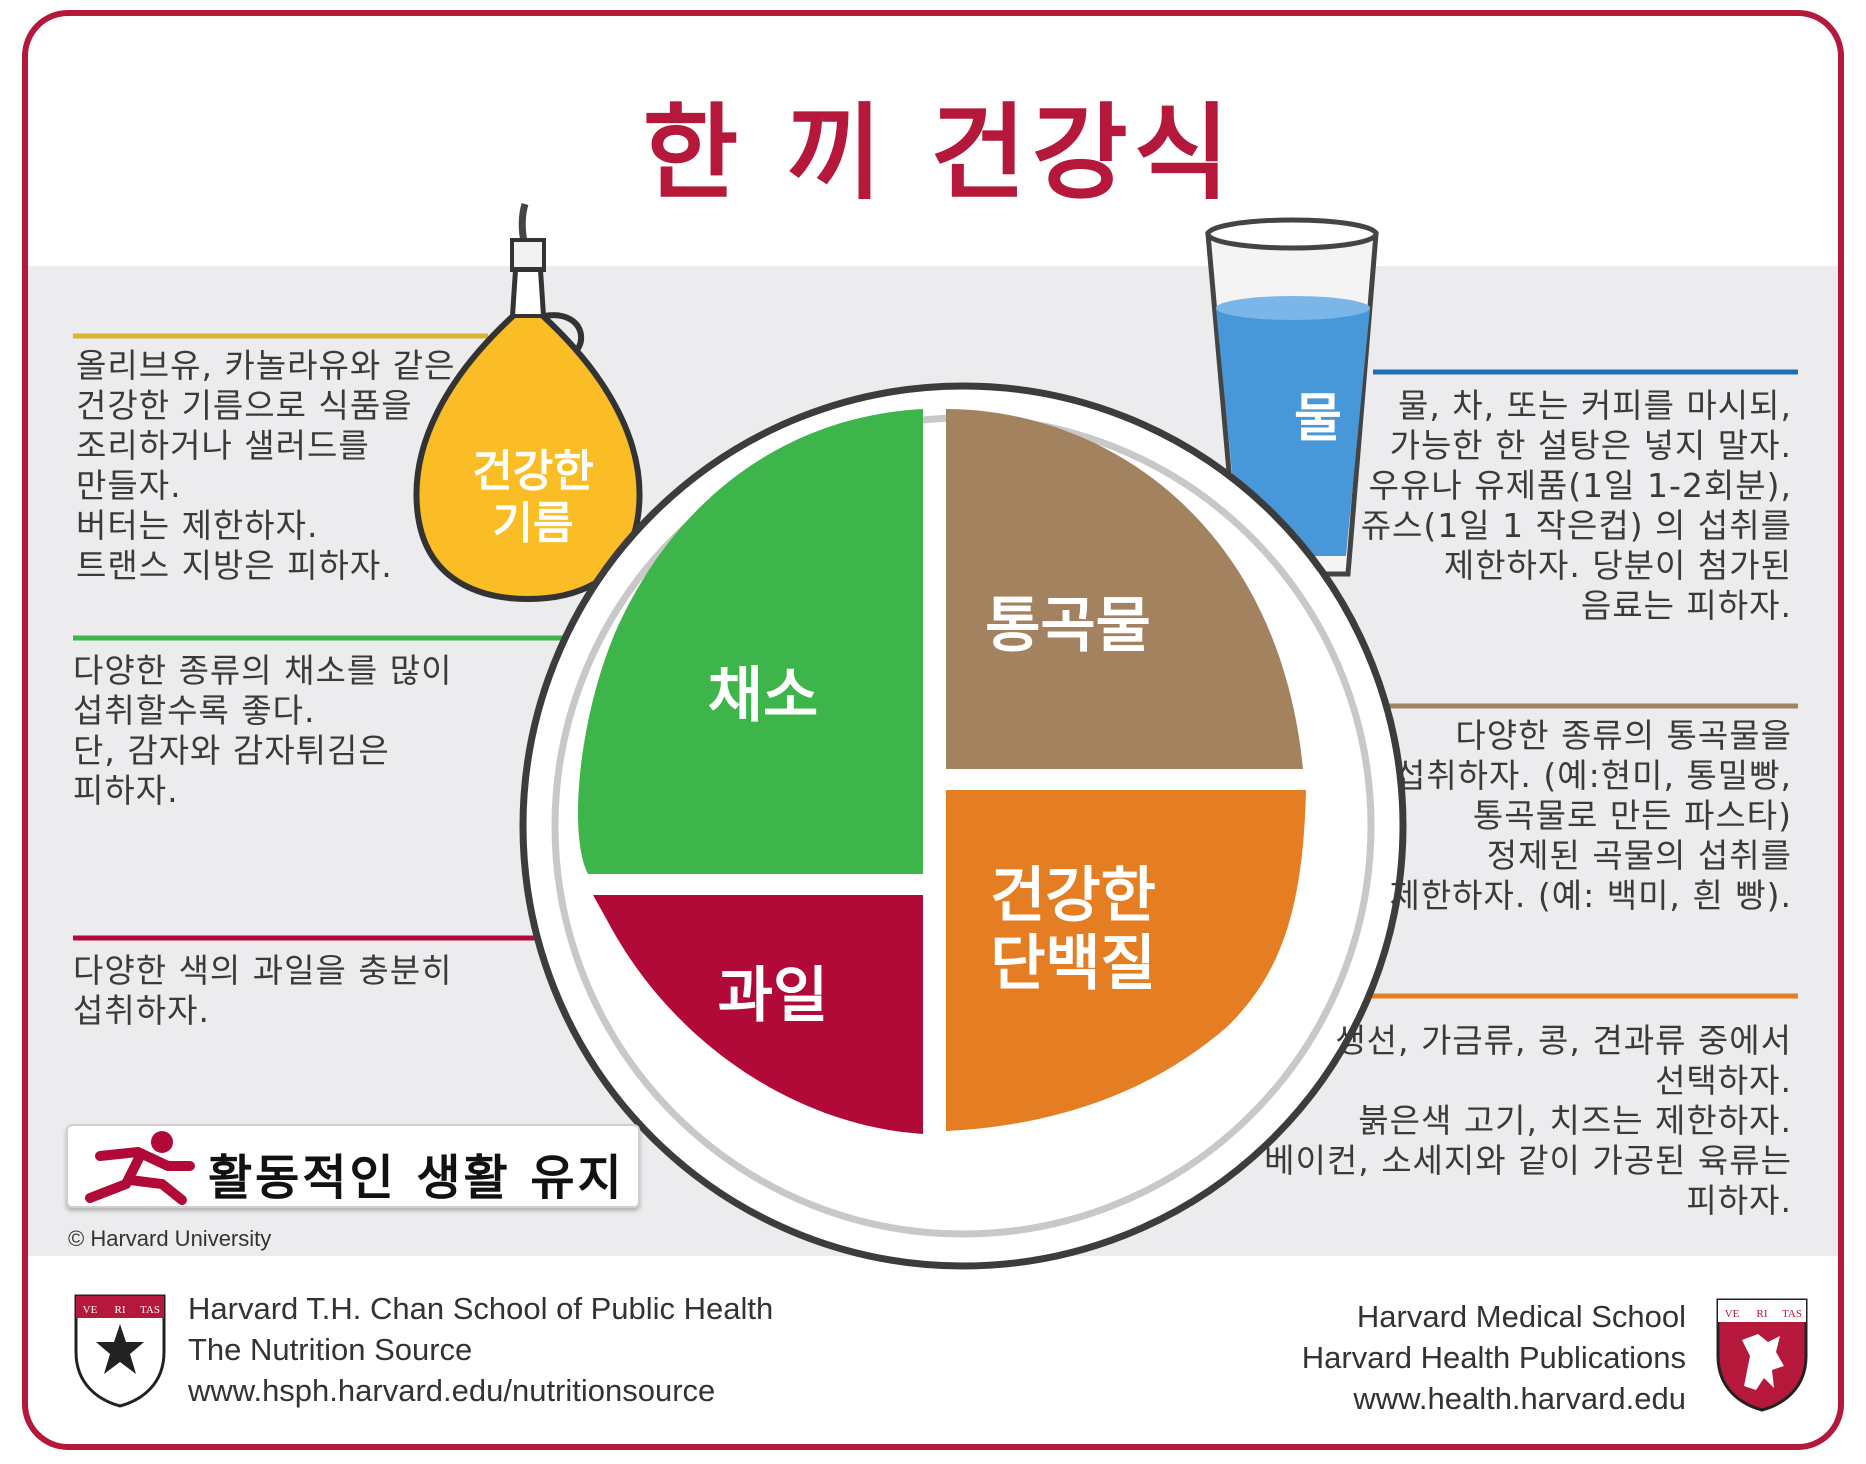 This screenshot has width=1866, height=1464. Describe the element at coordinates (532, 471) in the screenshot. I see `oil-label-line1: 건강한` at that location.